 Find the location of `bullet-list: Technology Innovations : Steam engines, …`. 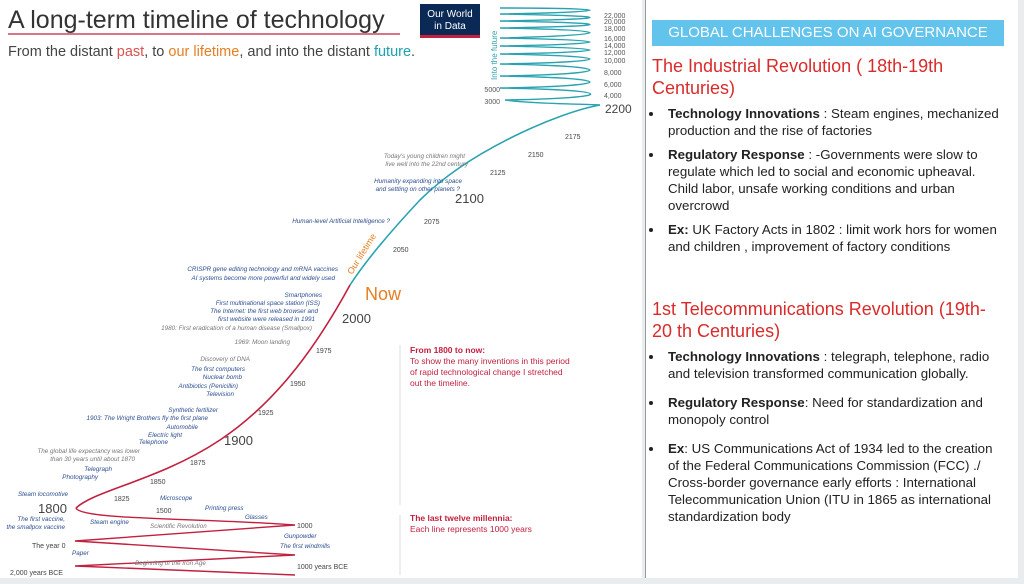

bullet-list: Technology Innovations : Steam engines, … is located at coordinates (827, 180).